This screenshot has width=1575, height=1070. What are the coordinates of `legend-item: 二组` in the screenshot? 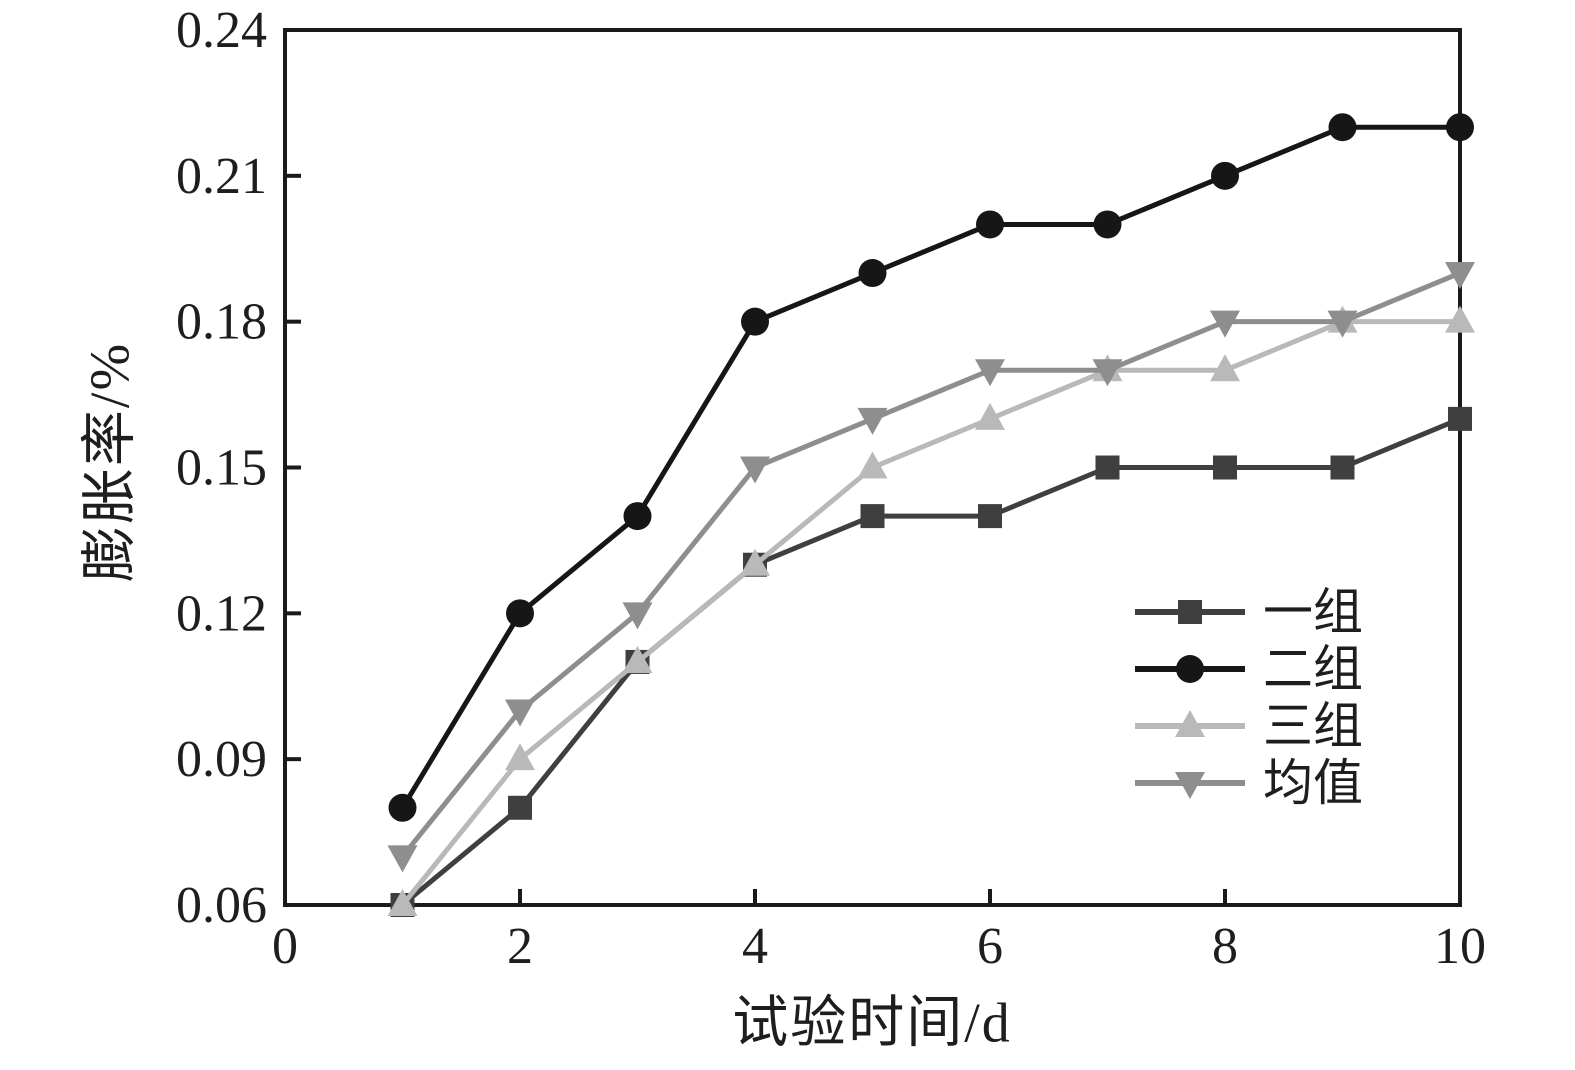 It's located at (1249, 669).